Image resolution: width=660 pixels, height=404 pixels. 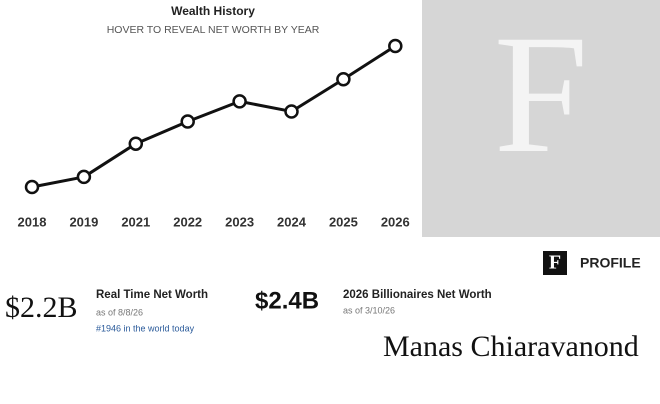 I want to click on stat-rank: #1946 in the world today, so click(x=145, y=328).